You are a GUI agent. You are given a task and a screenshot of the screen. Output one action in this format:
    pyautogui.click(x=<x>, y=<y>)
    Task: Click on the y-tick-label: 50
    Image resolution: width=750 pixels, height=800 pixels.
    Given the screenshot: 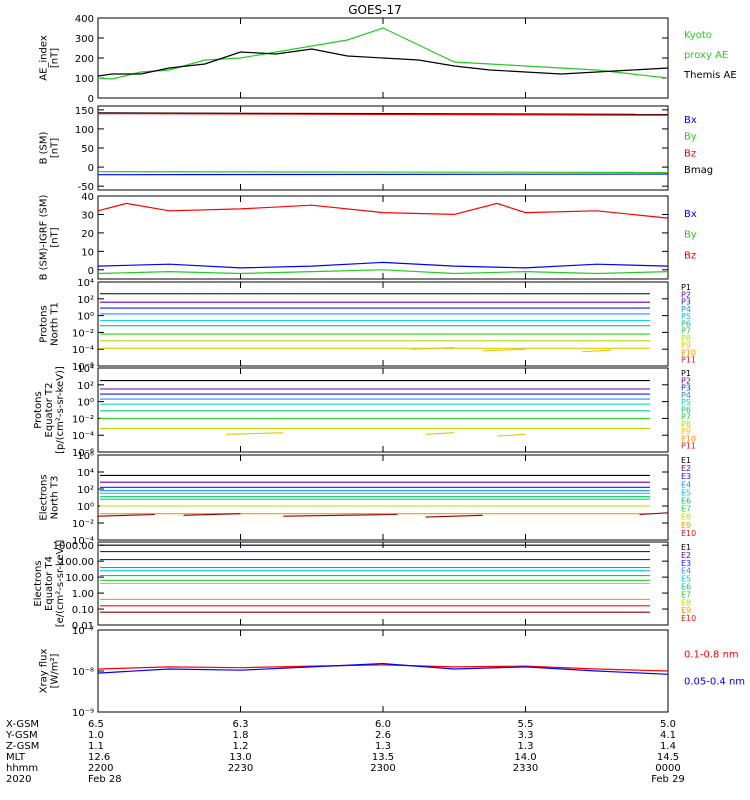 What is the action you would take?
    pyautogui.click(x=87, y=149)
    